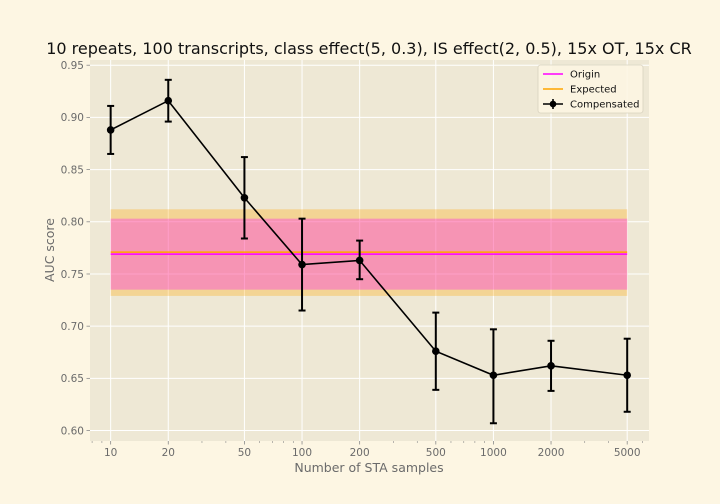 This screenshot has width=720, height=504. I want to click on x-tick-label: 200, so click(360, 453).